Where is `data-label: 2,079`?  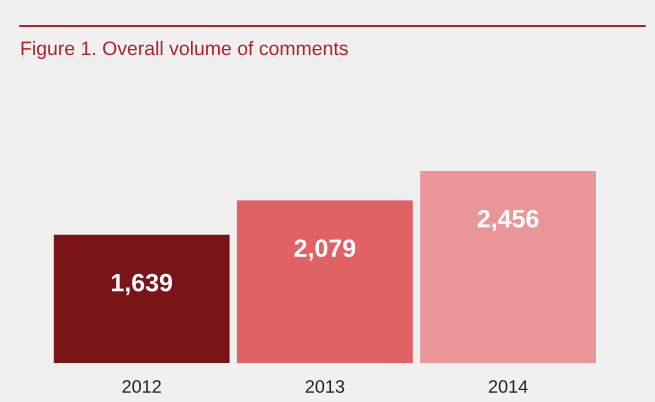 data-label: 2,079 is located at coordinates (325, 250).